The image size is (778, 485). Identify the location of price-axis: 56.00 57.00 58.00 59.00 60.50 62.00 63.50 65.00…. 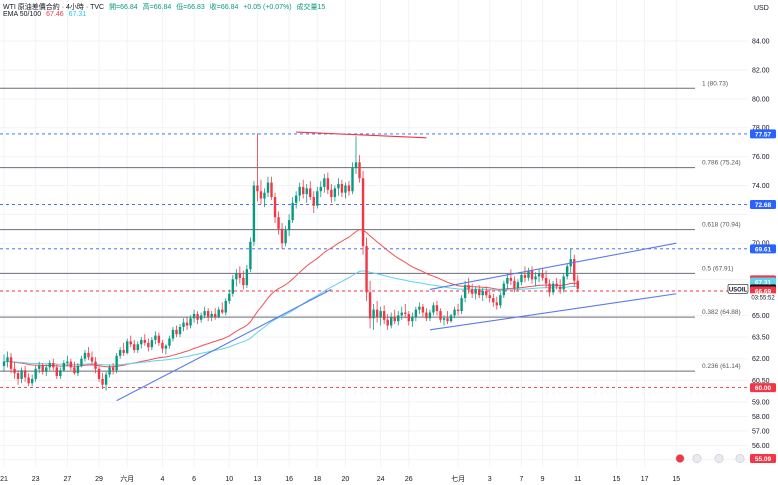
(761, 227).